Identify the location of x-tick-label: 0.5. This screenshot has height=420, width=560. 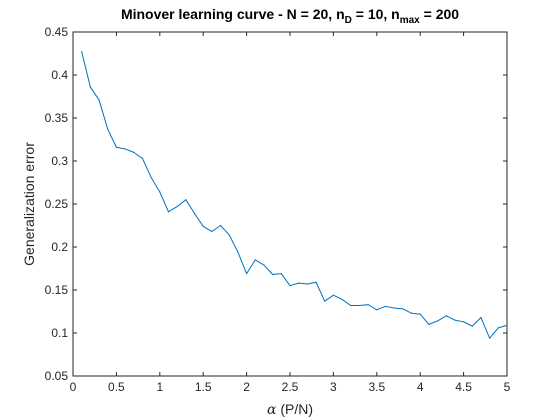
(116, 387).